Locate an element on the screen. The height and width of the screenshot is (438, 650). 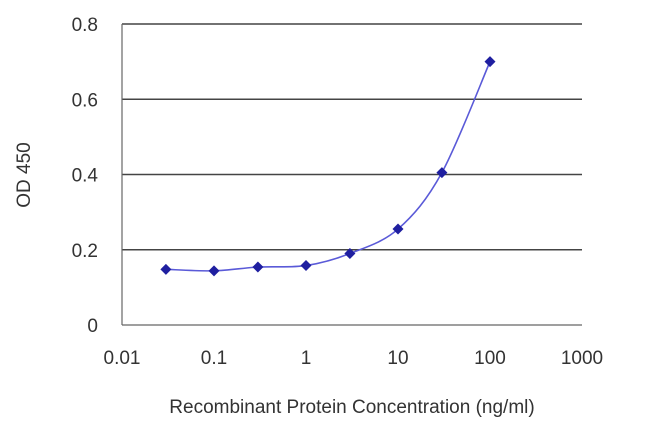
y-tick-label-1: 0.2 is located at coordinates (85, 251).